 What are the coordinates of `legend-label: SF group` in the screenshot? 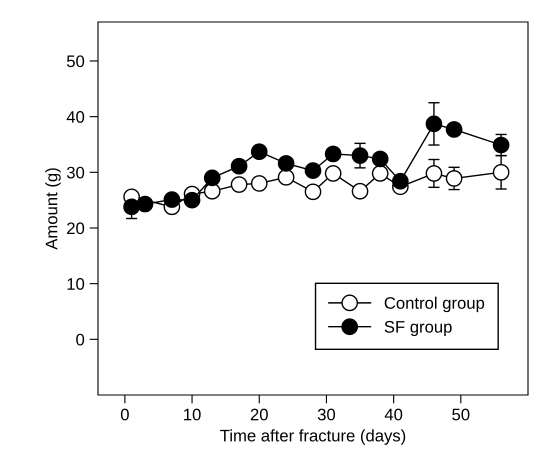 It's located at (418, 328).